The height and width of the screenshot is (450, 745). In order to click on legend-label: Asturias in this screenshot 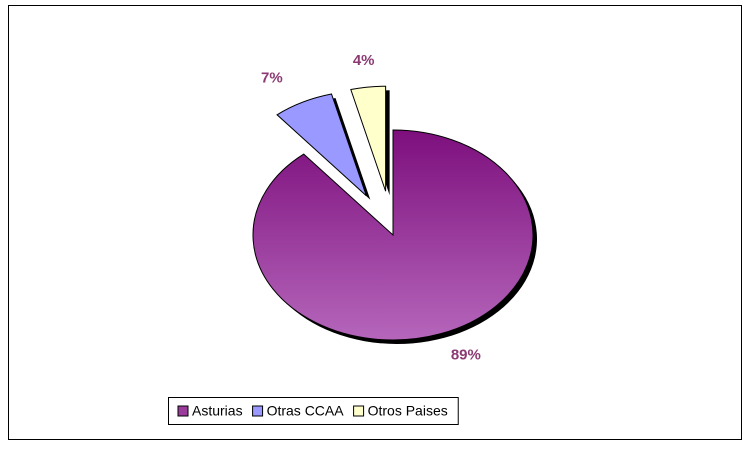, I will do `click(217, 411)`.